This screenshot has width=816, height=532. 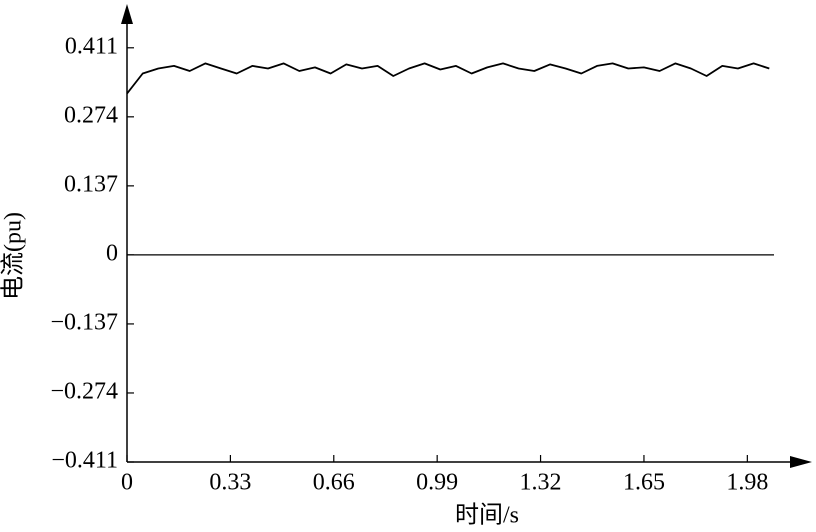 What do you see at coordinates (448, 78) in the screenshot?
I see `data-line` at bounding box center [448, 78].